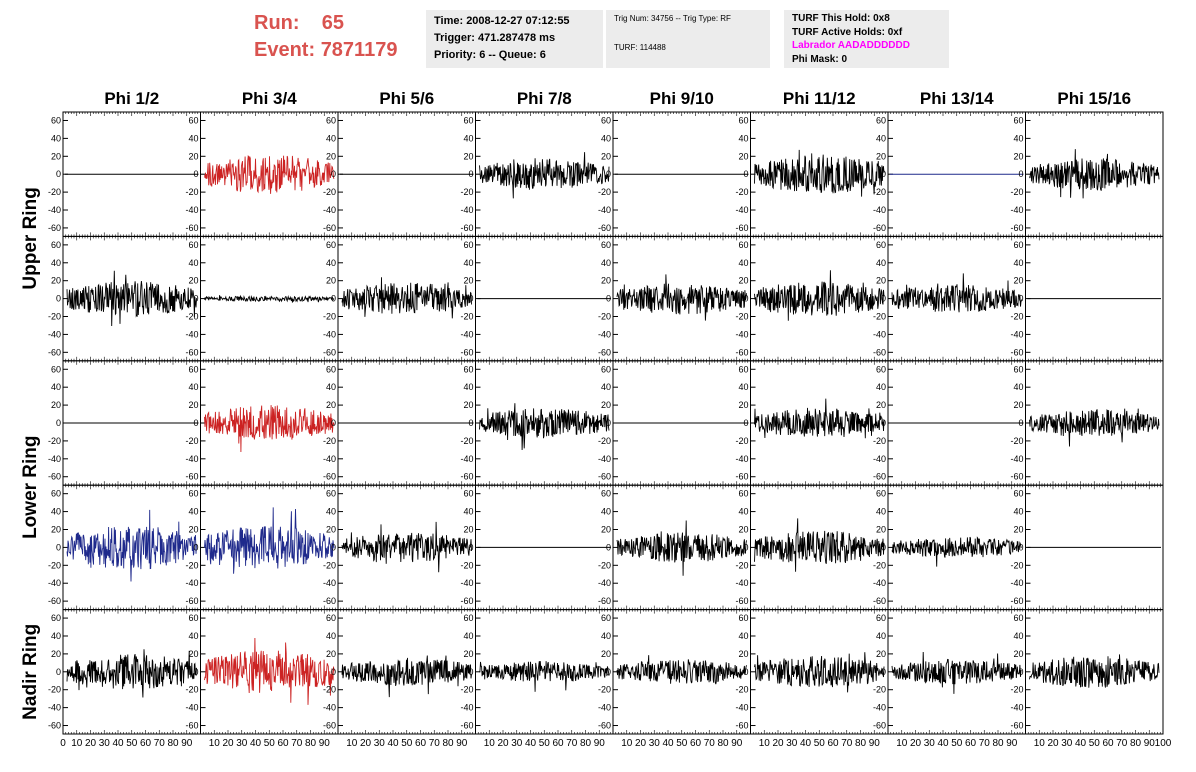 The image size is (1196, 772). What do you see at coordinates (325, 743) in the screenshot?
I see `x-tick-label: 90` at bounding box center [325, 743].